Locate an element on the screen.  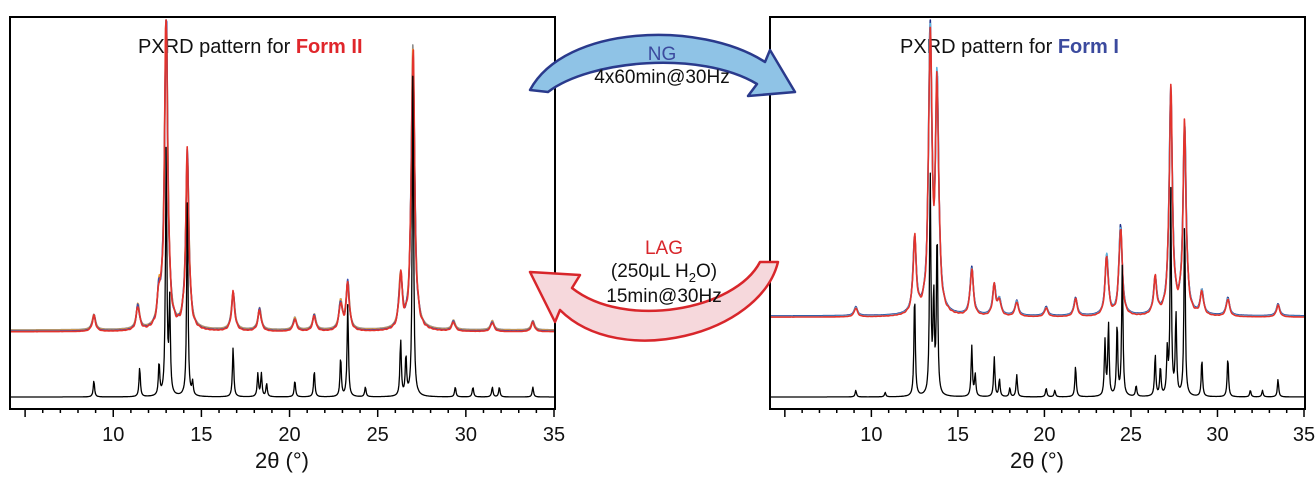
ng-arrow-shape is located at coordinates (662, 65).